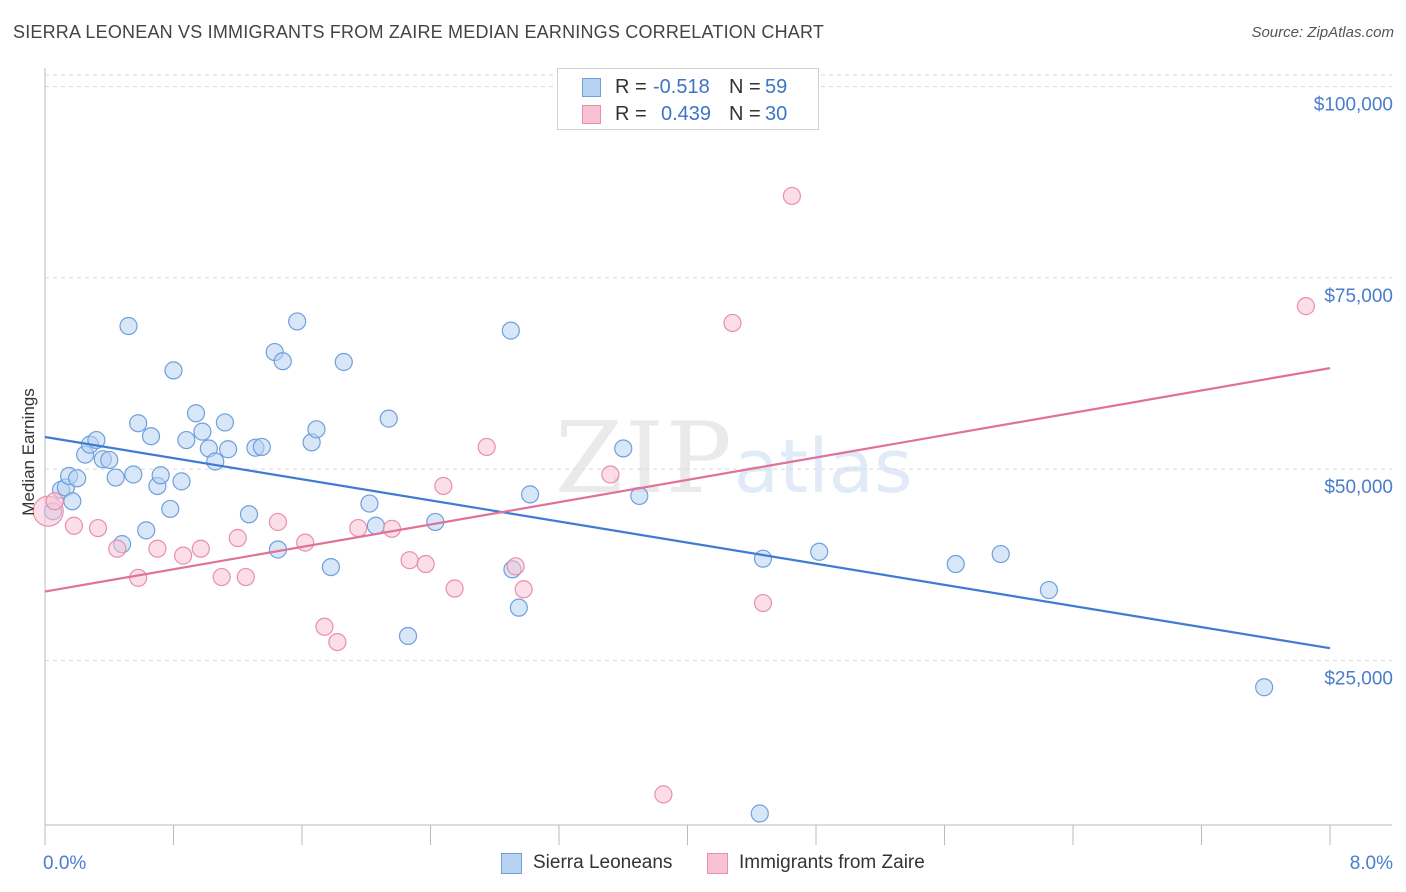 This screenshot has height=892, width=1406. I want to click on legend-row-immigrants-from-zaire: R = 0.439 N = 30, so click(684, 114).